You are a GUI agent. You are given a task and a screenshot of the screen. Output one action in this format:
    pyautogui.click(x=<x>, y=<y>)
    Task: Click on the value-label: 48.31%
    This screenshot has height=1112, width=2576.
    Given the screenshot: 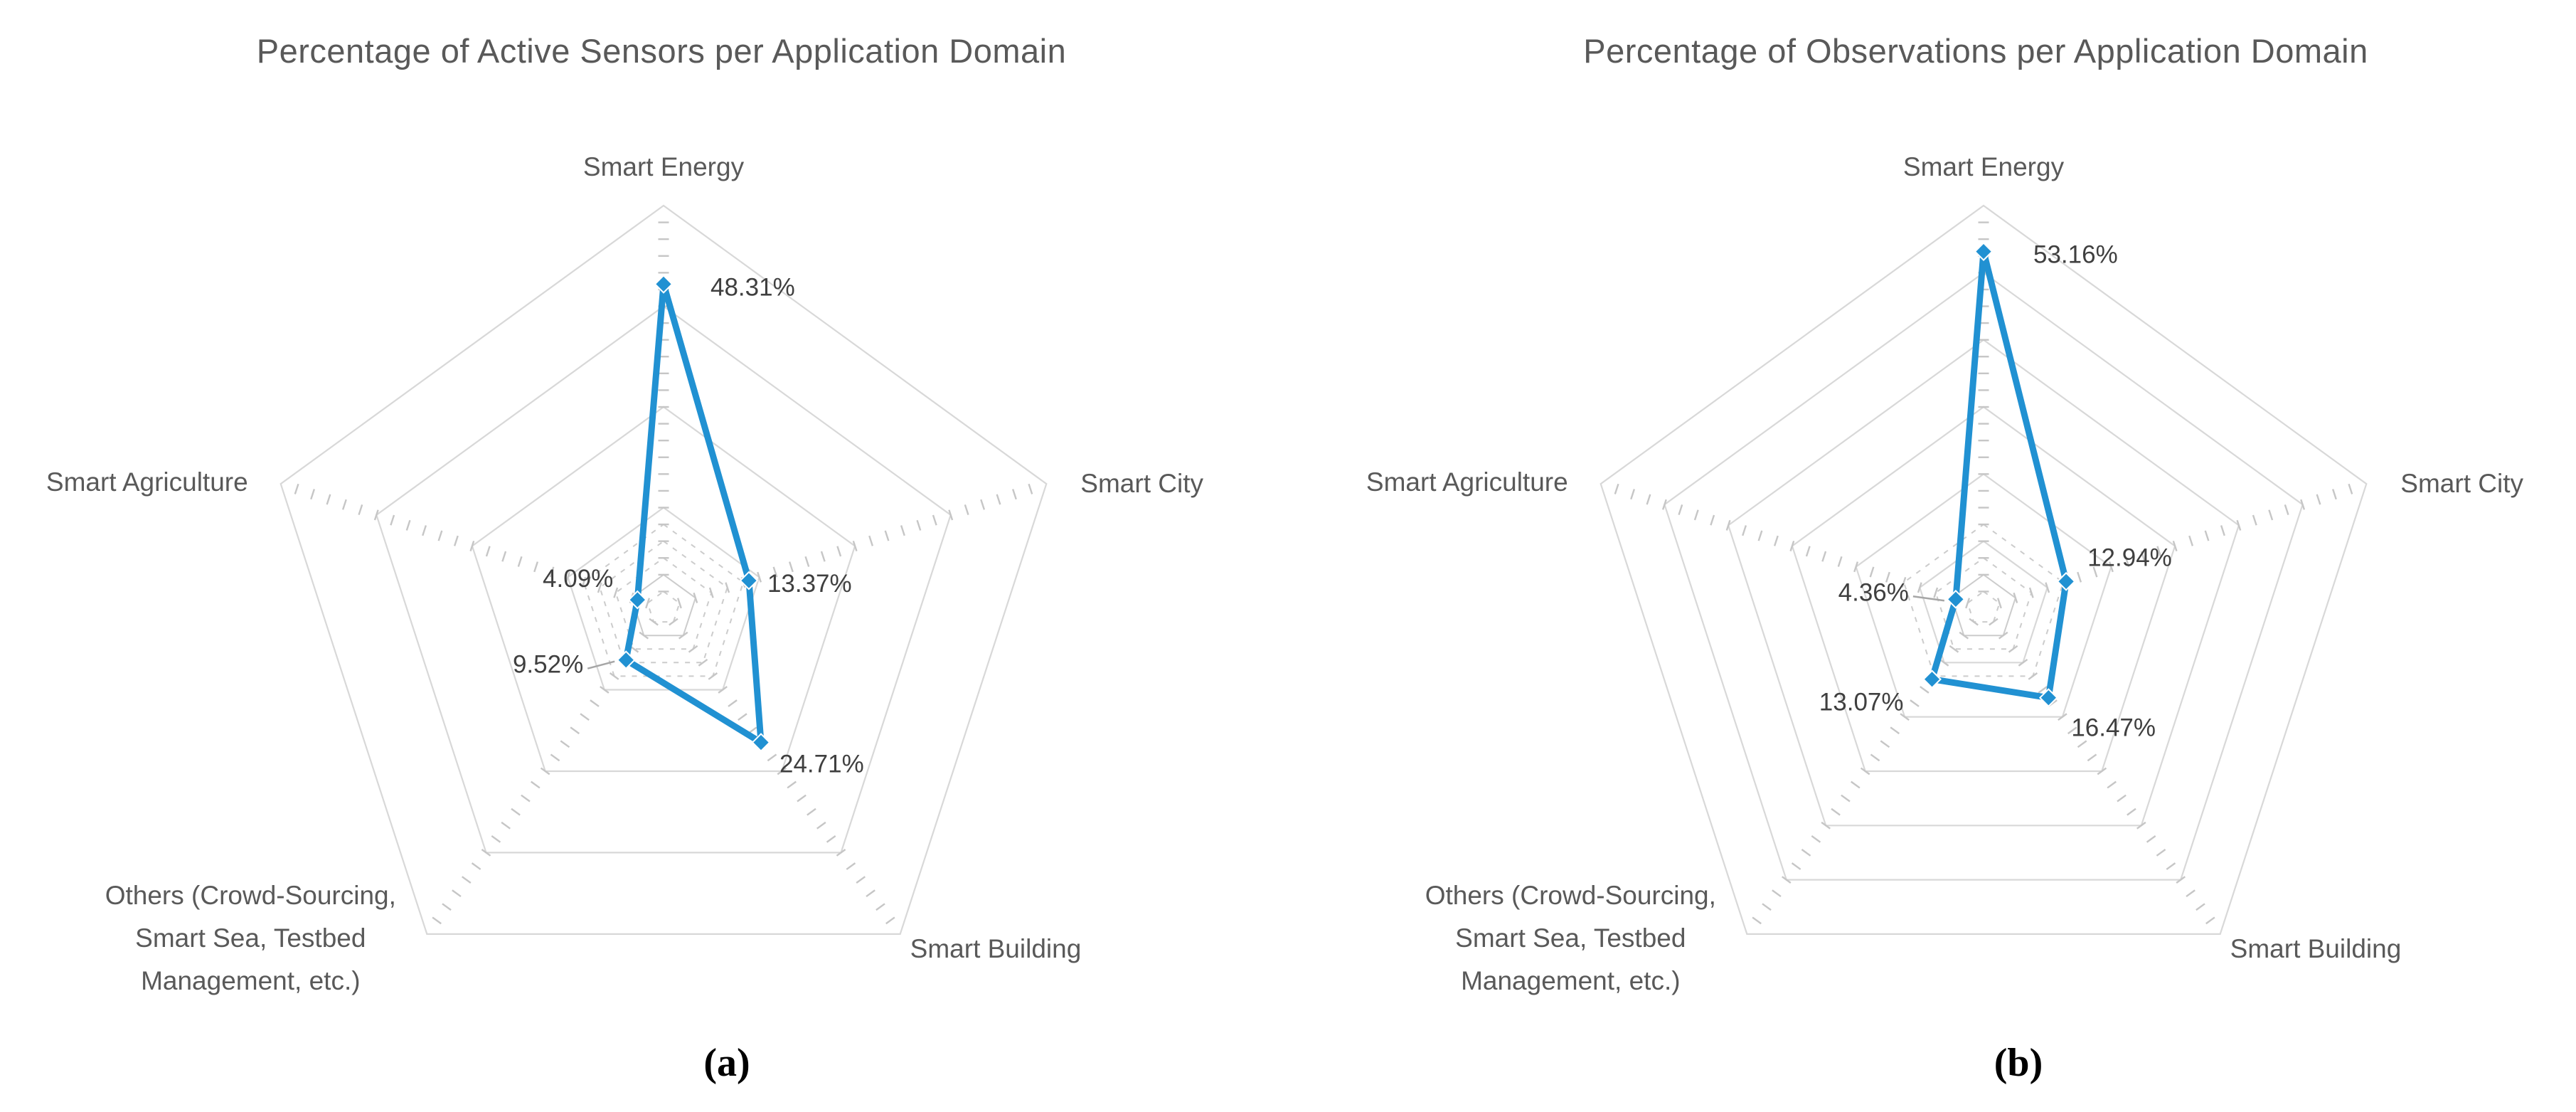 What is the action you would take?
    pyautogui.click(x=752, y=287)
    